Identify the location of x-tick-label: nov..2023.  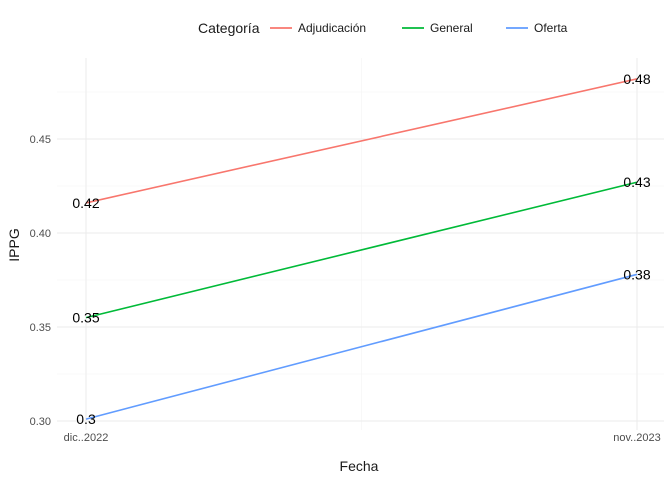
(637, 438).